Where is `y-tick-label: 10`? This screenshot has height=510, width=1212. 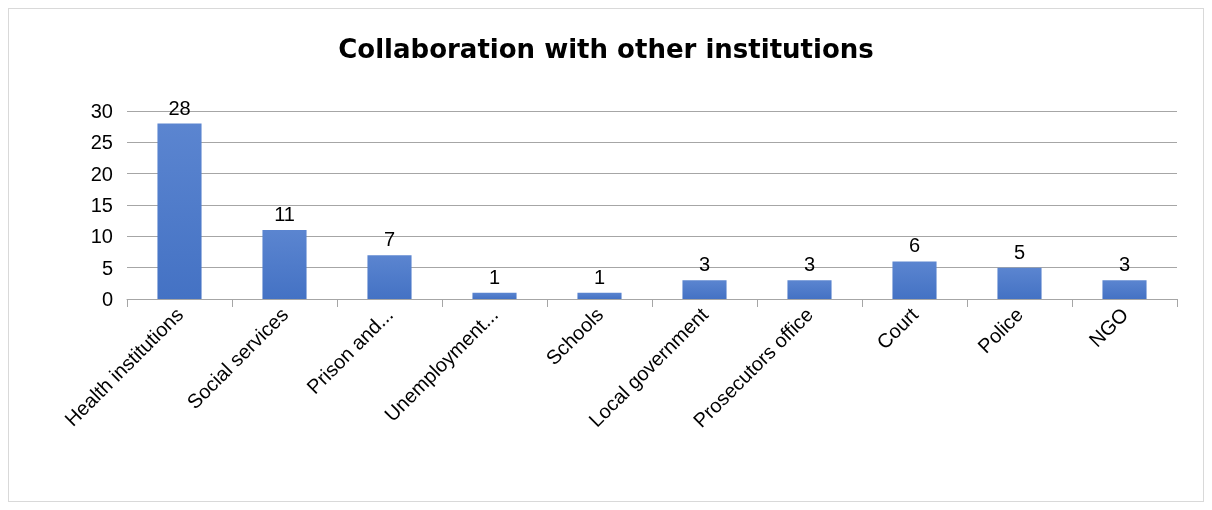
y-tick-label: 10 is located at coordinates (101, 236).